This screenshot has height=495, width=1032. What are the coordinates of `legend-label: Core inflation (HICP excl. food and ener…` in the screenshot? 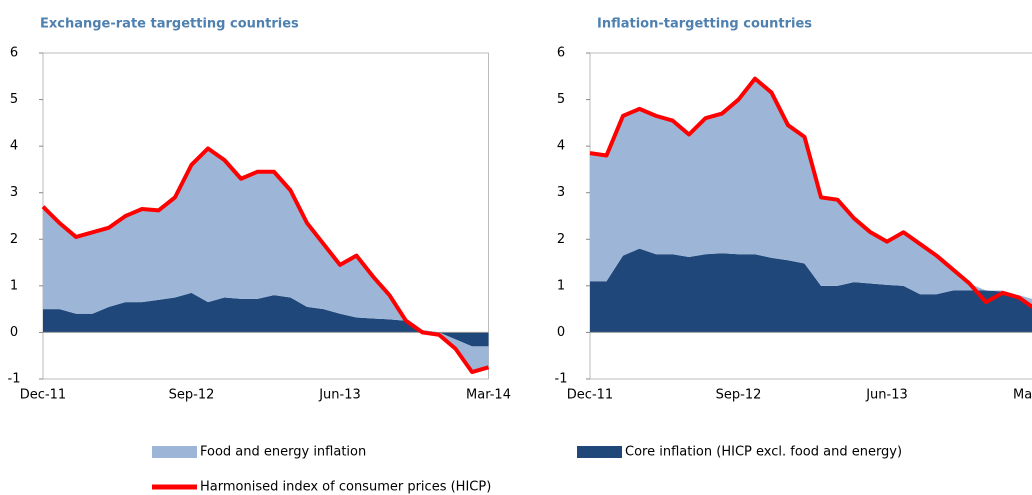 It's located at (763, 452).